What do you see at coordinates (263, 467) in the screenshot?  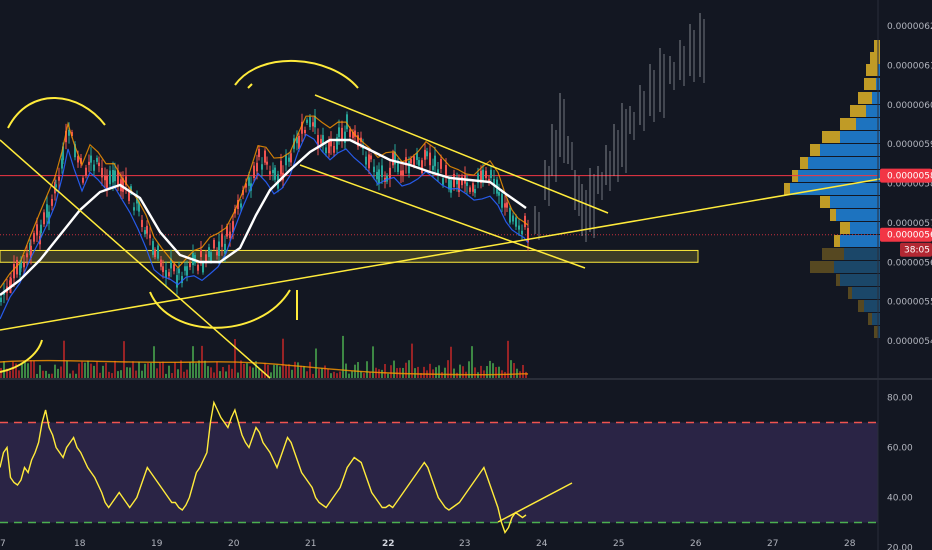 I see `rsi-line` at bounding box center [263, 467].